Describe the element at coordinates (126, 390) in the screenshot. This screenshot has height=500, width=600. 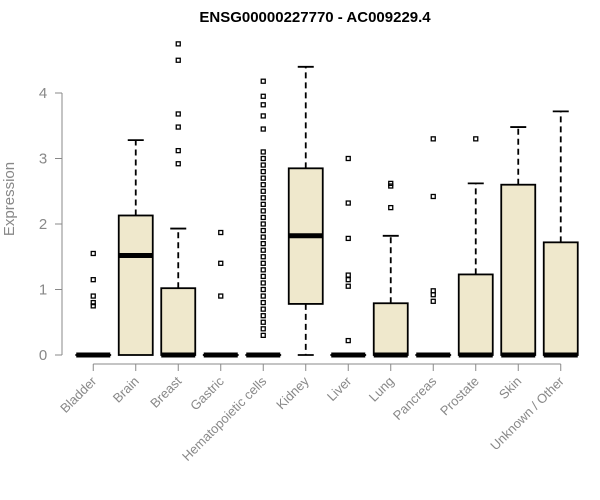
I see `x-tick-label: Brain` at that location.